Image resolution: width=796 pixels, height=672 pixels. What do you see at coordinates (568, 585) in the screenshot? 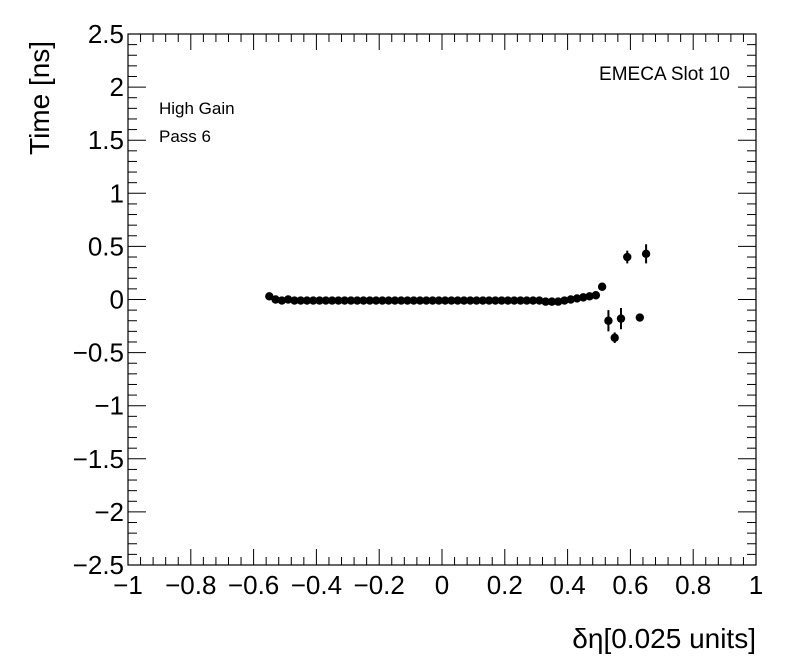
I see `x-tick-label: 0.4` at bounding box center [568, 585].